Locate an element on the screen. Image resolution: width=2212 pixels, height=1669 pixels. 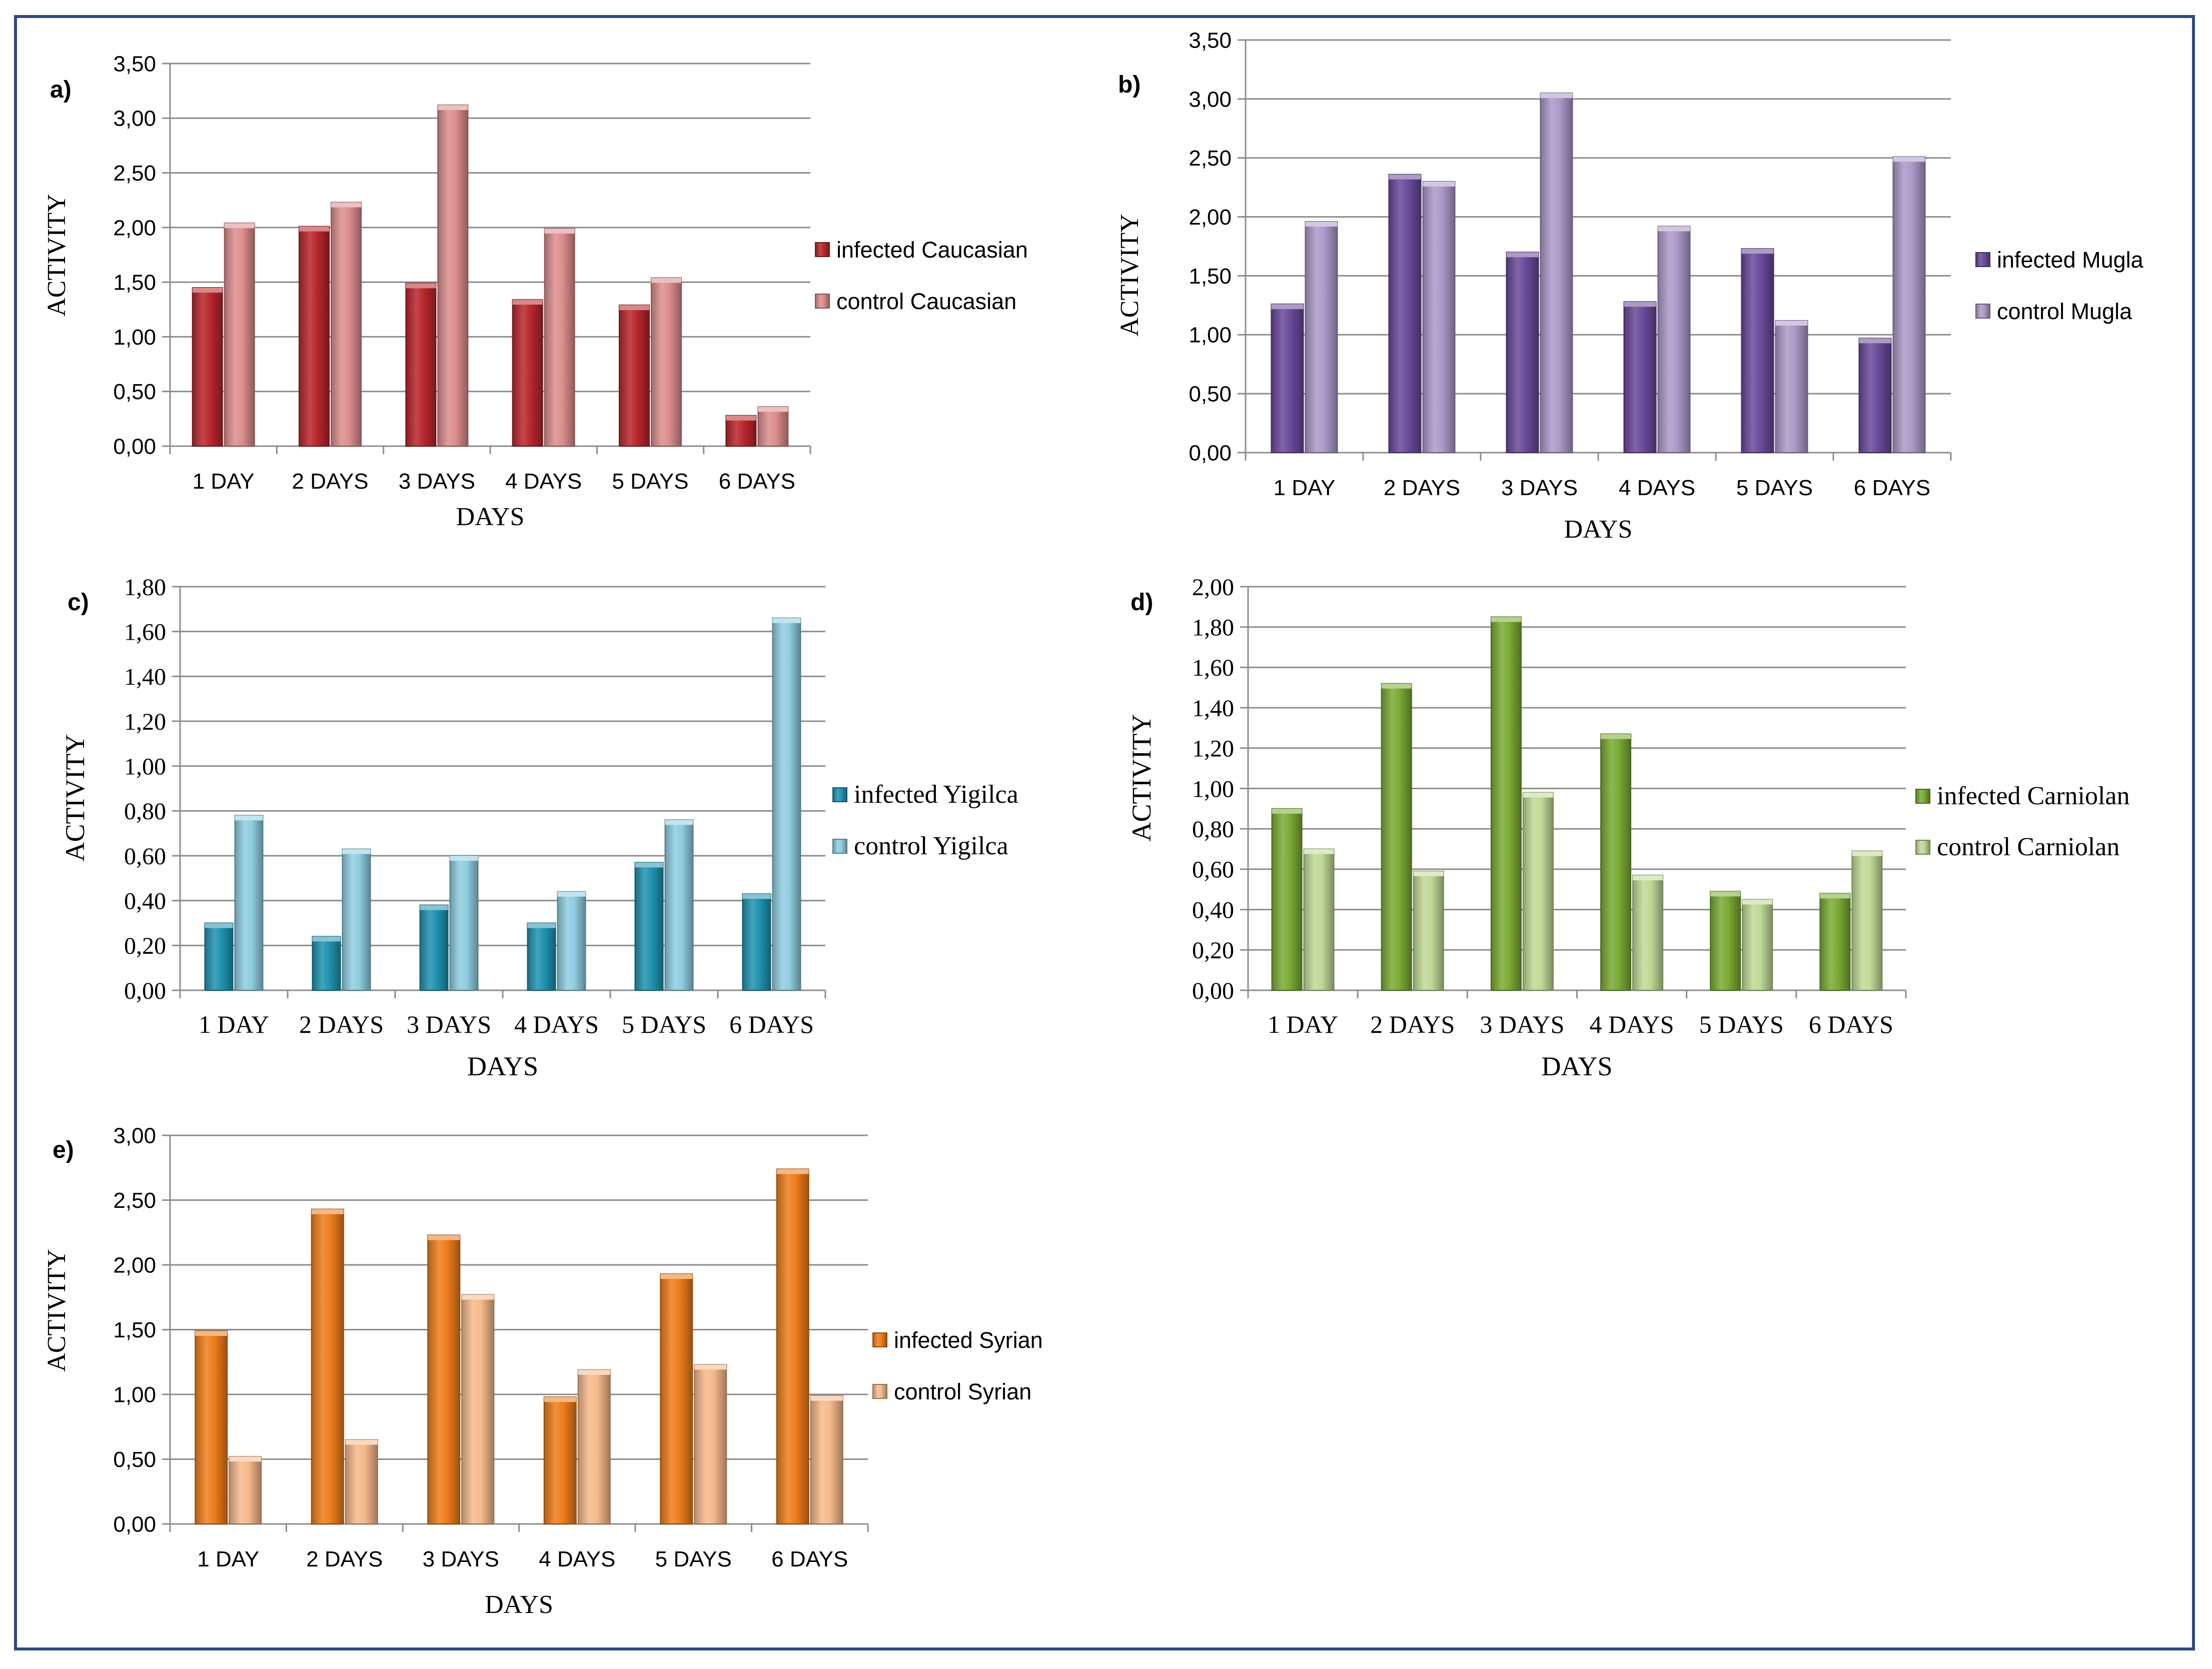
y-tick-label: 3,00 is located at coordinates (134, 1135).